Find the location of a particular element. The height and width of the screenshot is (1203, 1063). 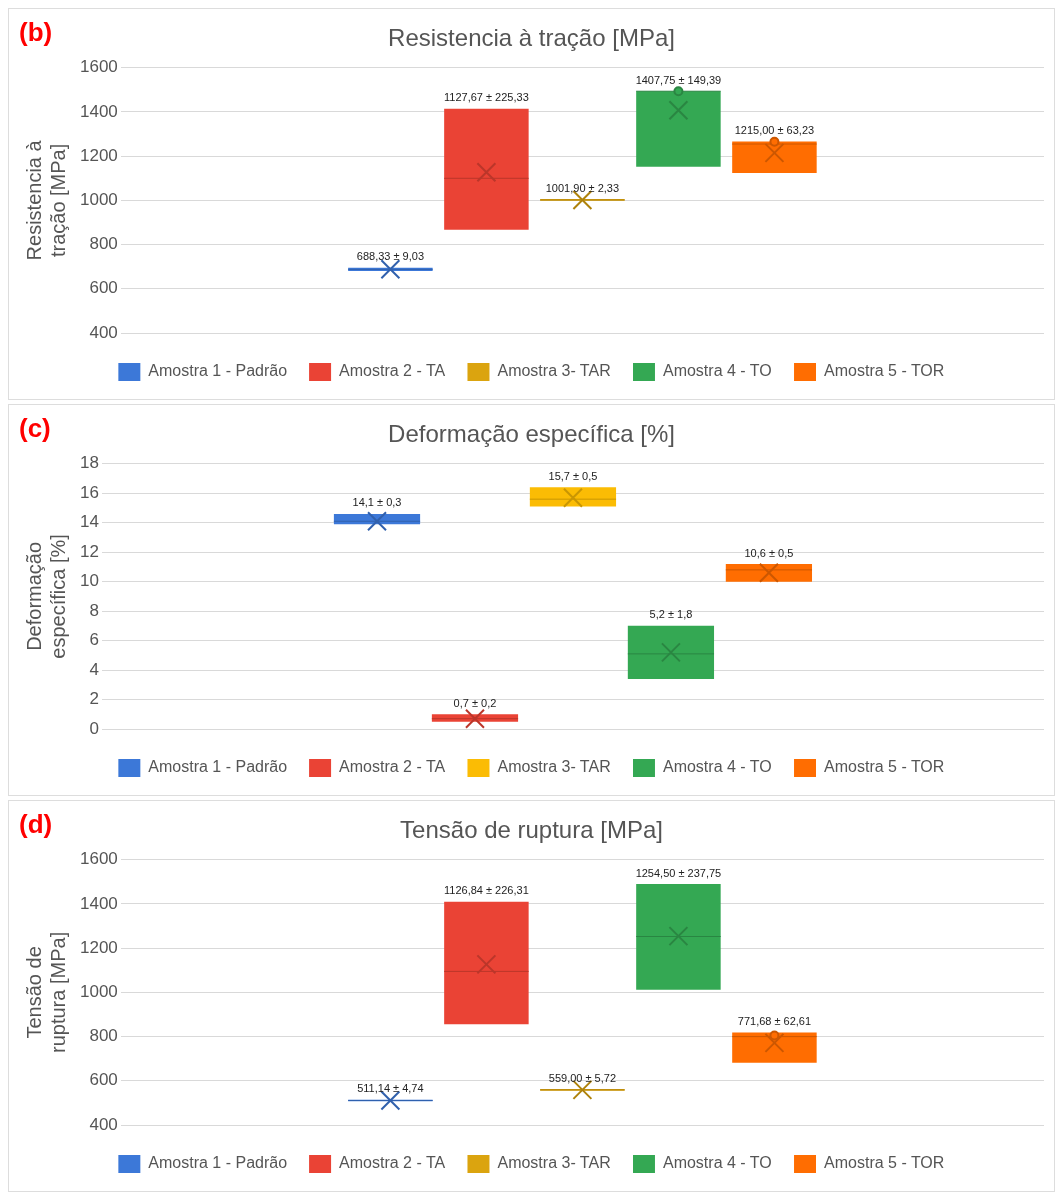

text: 771,68 ± 62,61 is located at coordinates (774, 1021).